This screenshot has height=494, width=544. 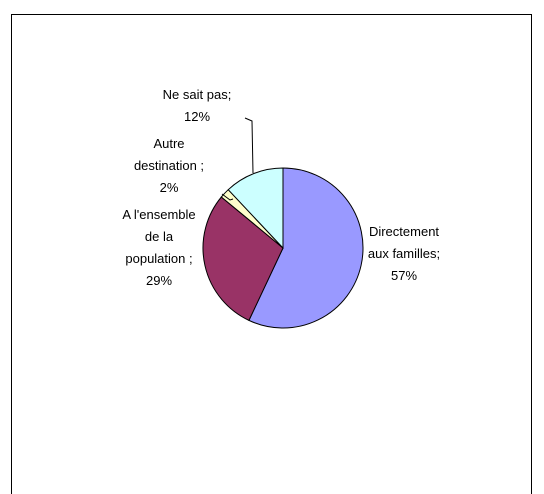 What do you see at coordinates (158, 214) in the screenshot?
I see `data-label-1-line-0: A l'ensemble` at bounding box center [158, 214].